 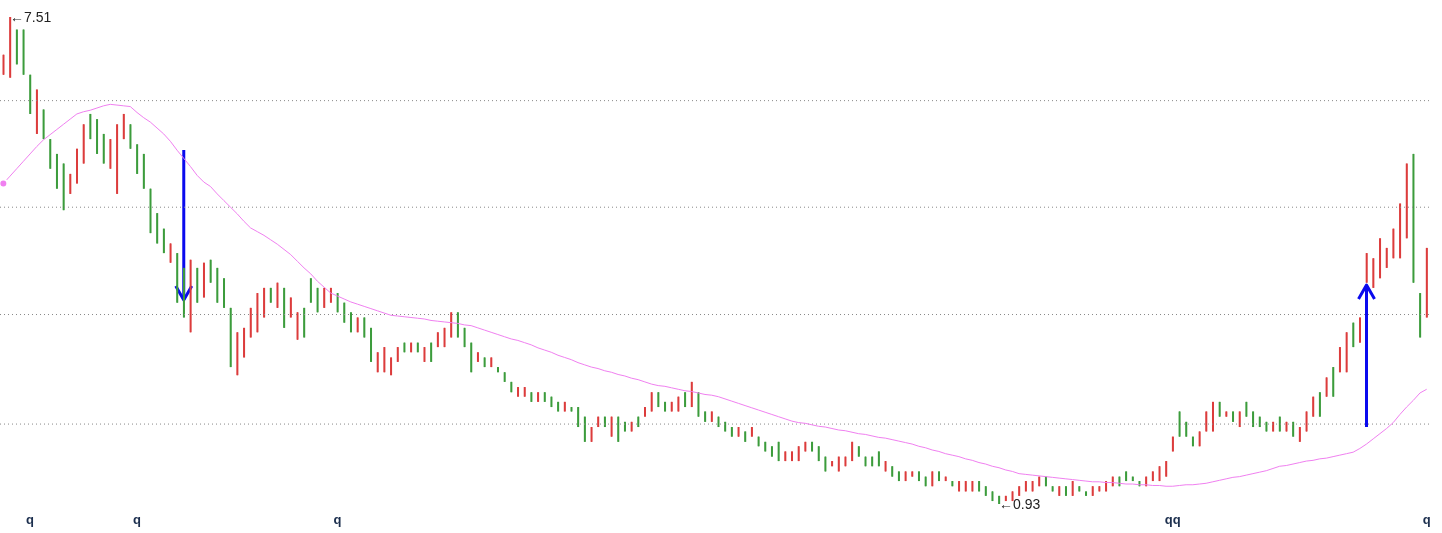 What do you see at coordinates (1172, 520) in the screenshot?
I see `x-tick-label: qq` at bounding box center [1172, 520].